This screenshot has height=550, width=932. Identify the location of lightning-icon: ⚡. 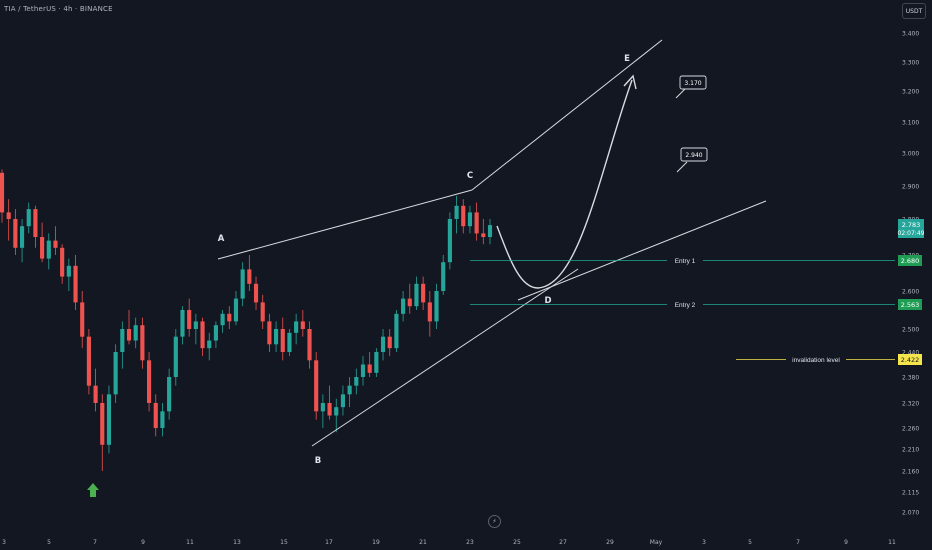
(494, 521).